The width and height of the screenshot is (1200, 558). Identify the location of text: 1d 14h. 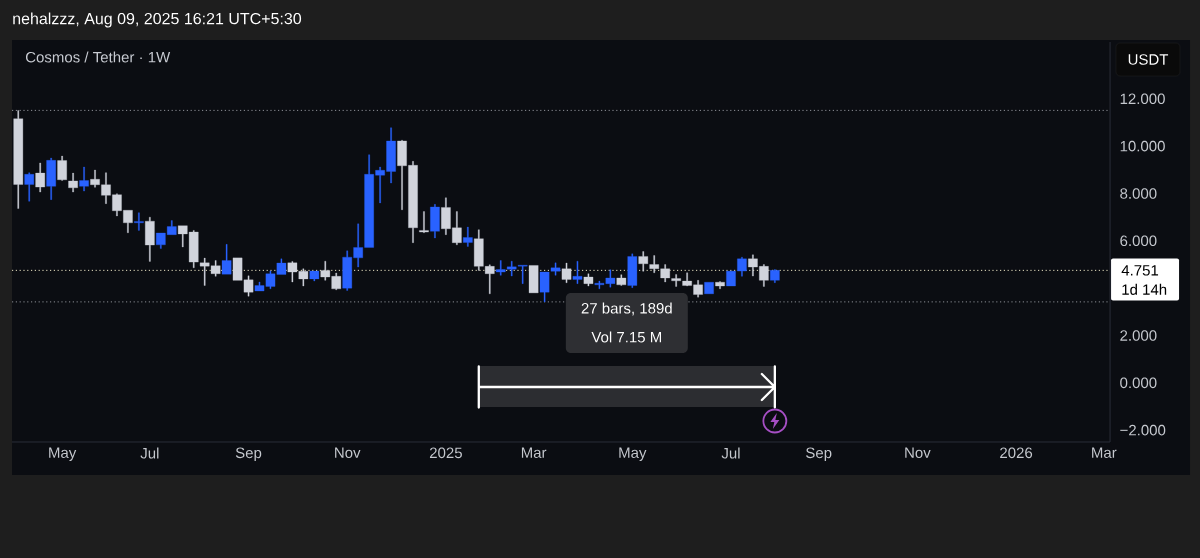
(1144, 289).